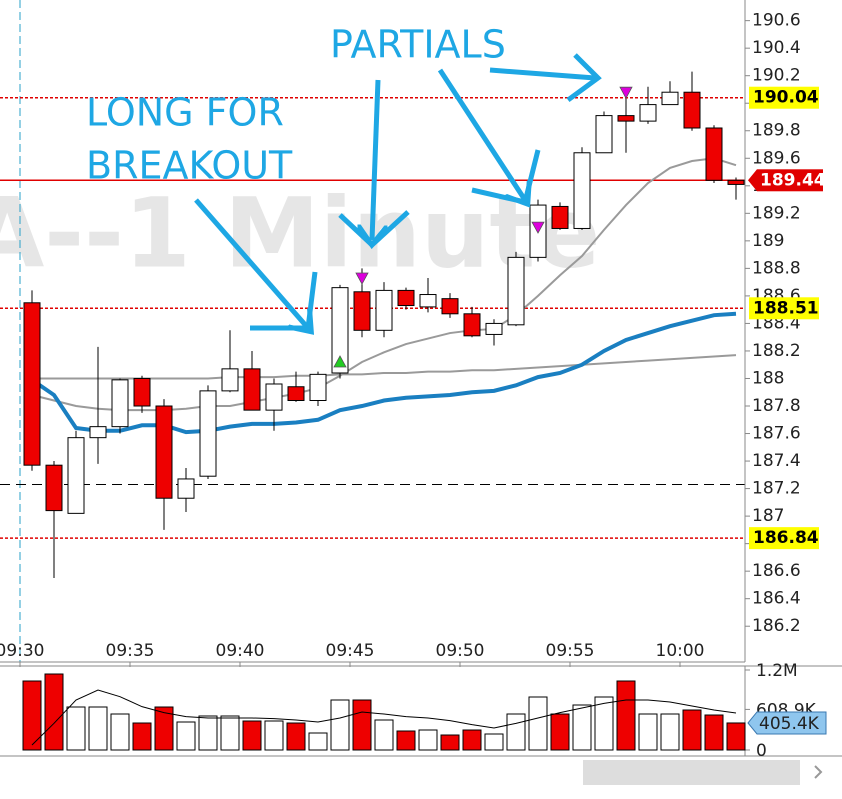 The image size is (842, 799). I want to click on price-label: 186.84, so click(786, 538).